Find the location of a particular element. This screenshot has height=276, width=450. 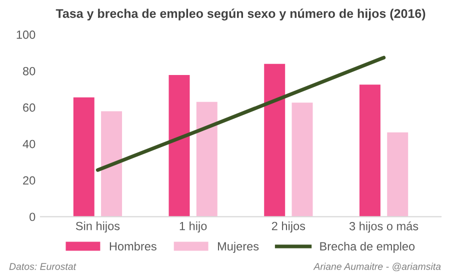

text: Datos: Eurostat is located at coordinates (42, 266).